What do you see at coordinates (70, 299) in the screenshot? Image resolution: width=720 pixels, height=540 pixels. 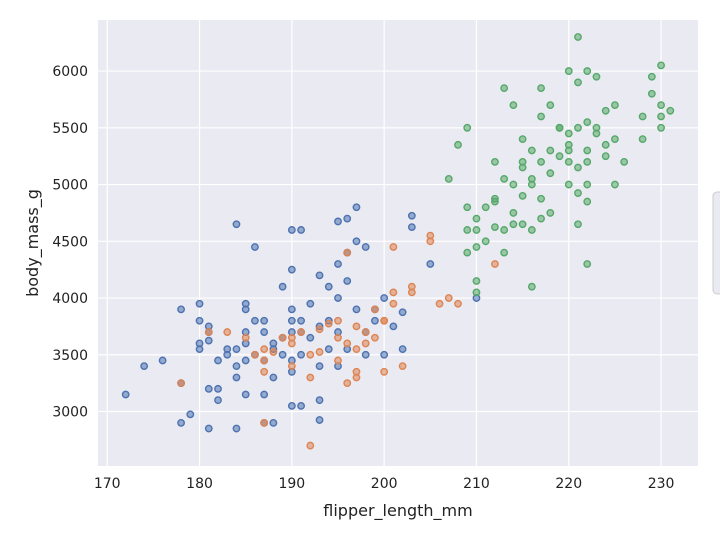 I see `y-tick-label: 4000` at bounding box center [70, 299].